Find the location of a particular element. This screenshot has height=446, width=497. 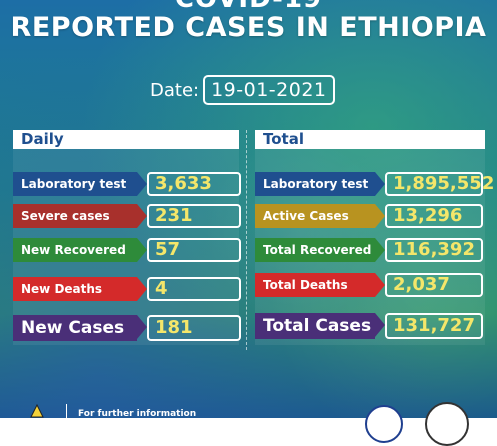

total-active-value: 13,296 is located at coordinates (434, 216).